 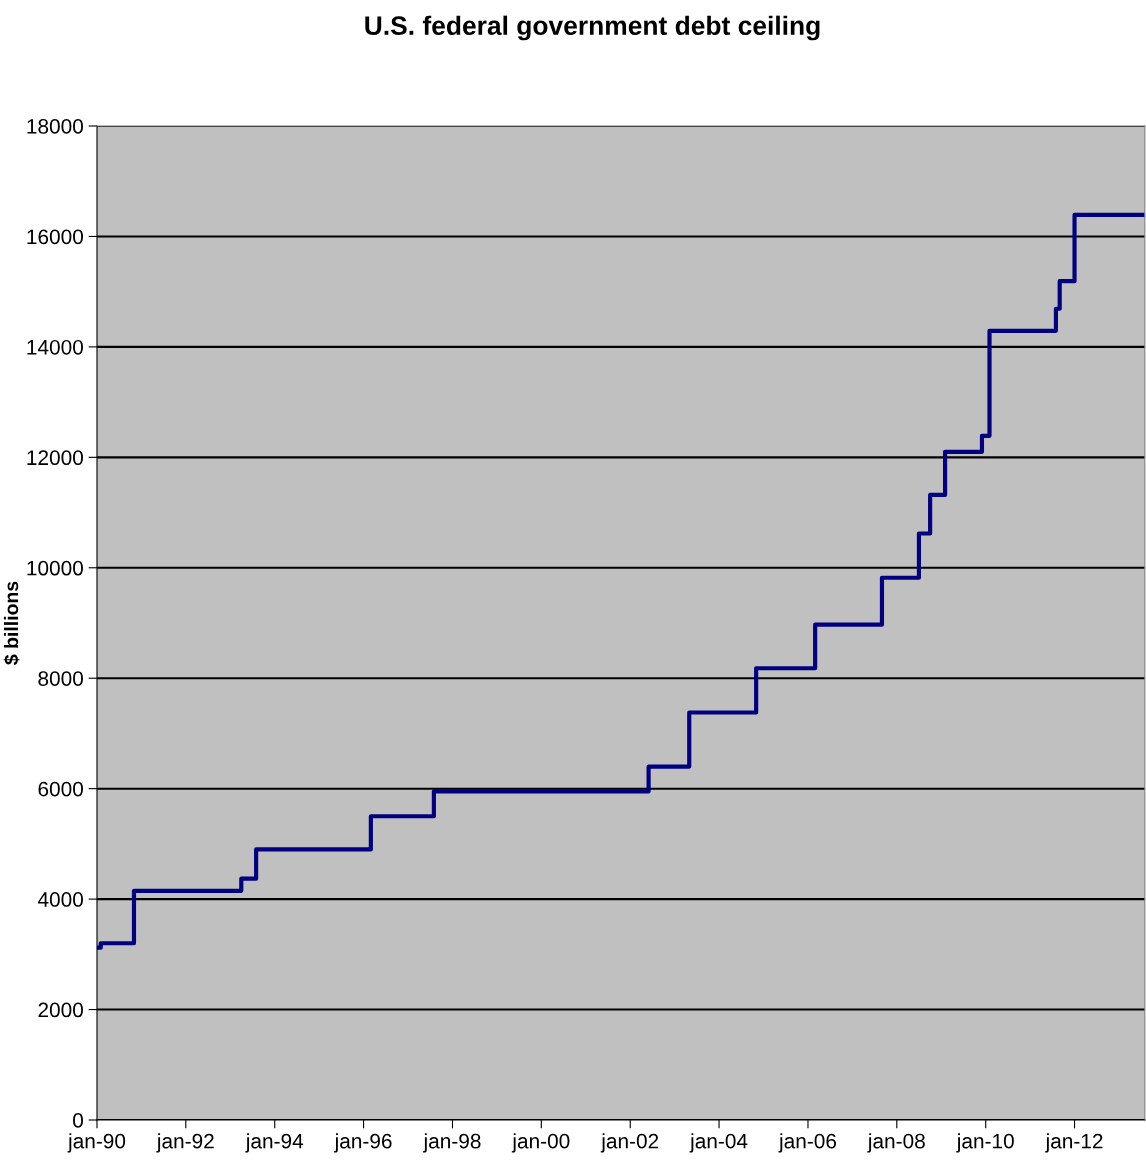 I want to click on y-tick-label: 18000, so click(x=55, y=126).